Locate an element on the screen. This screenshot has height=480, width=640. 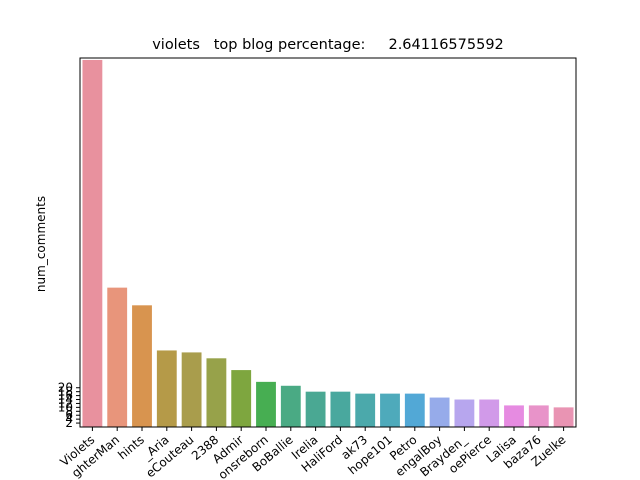
bar-irelia is located at coordinates (315, 409).